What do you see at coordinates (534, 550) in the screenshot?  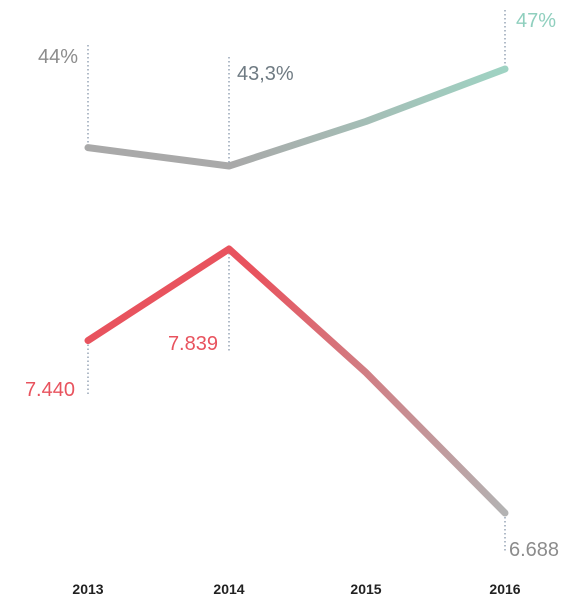 I see `data-label-count-2016: 6.688` at bounding box center [534, 550].